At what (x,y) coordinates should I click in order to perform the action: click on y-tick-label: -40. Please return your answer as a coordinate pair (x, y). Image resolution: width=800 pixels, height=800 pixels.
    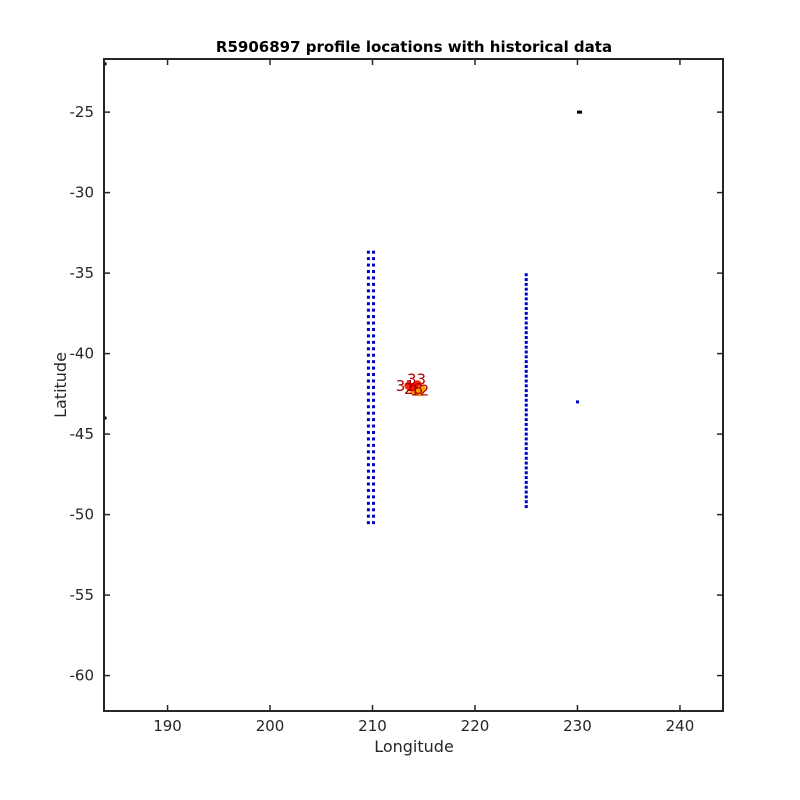
    Looking at the image, I should click on (82, 354).